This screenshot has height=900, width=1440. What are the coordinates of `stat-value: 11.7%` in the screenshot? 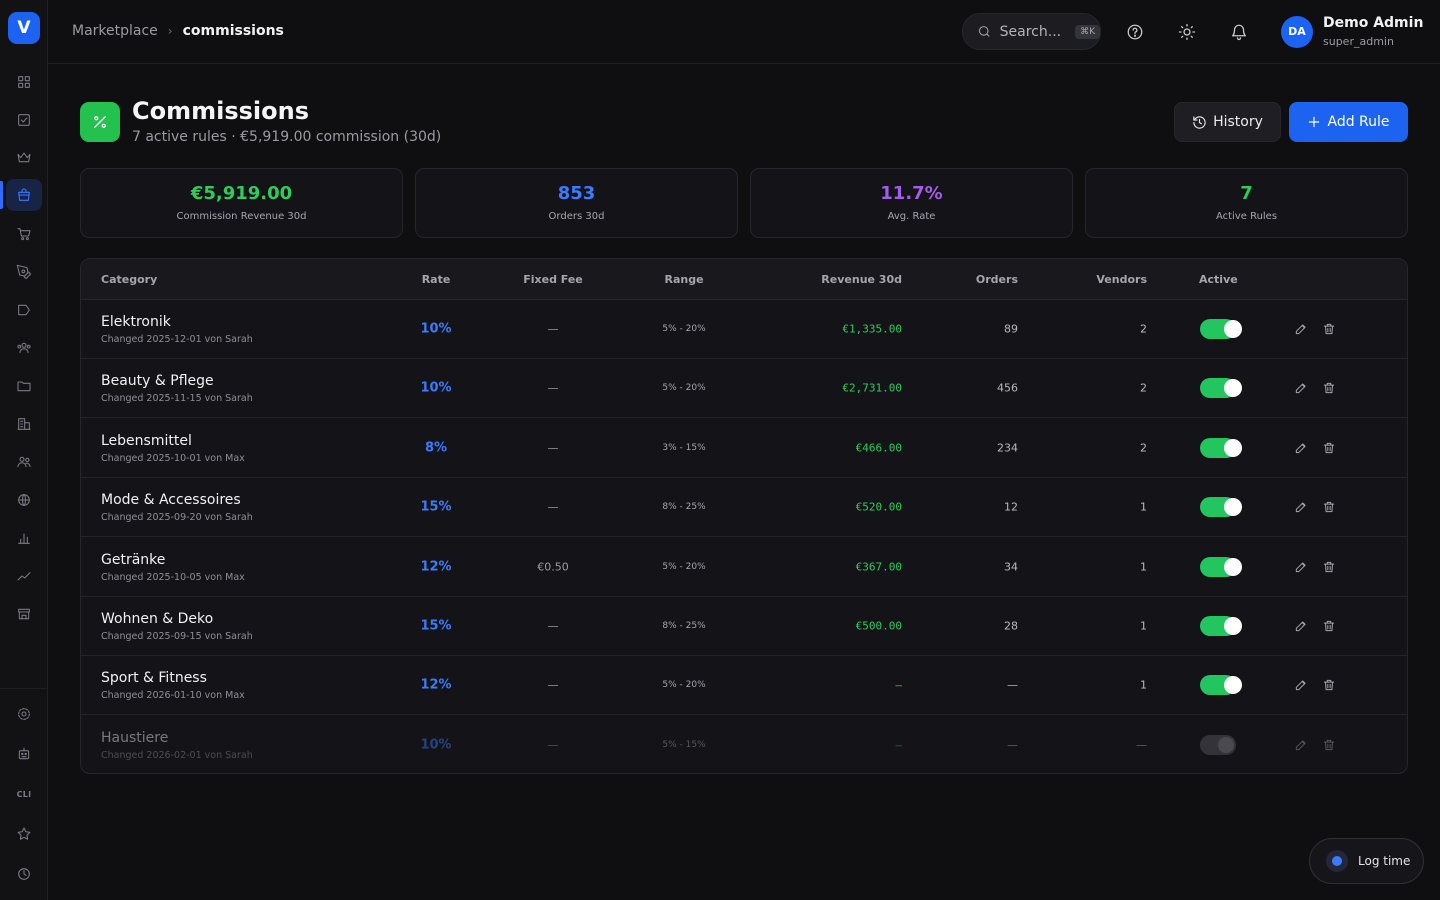 It's located at (911, 193).